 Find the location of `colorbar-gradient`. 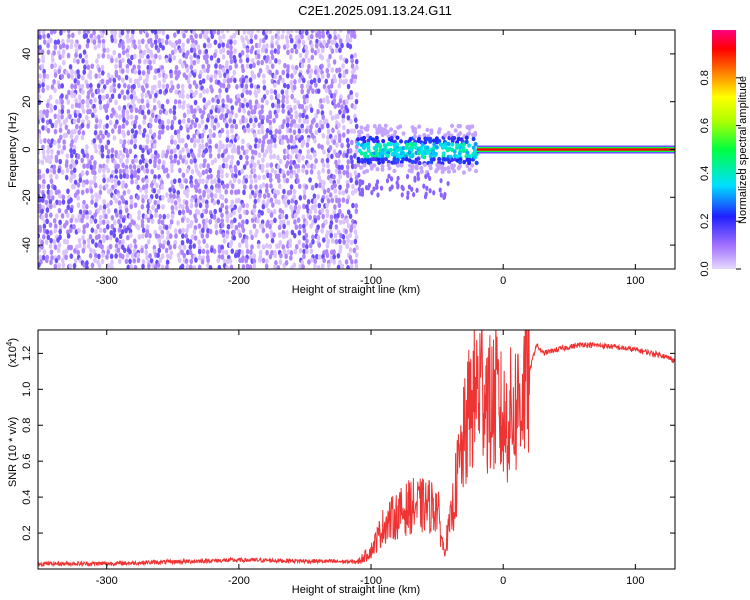

colorbar-gradient is located at coordinates (724, 149).